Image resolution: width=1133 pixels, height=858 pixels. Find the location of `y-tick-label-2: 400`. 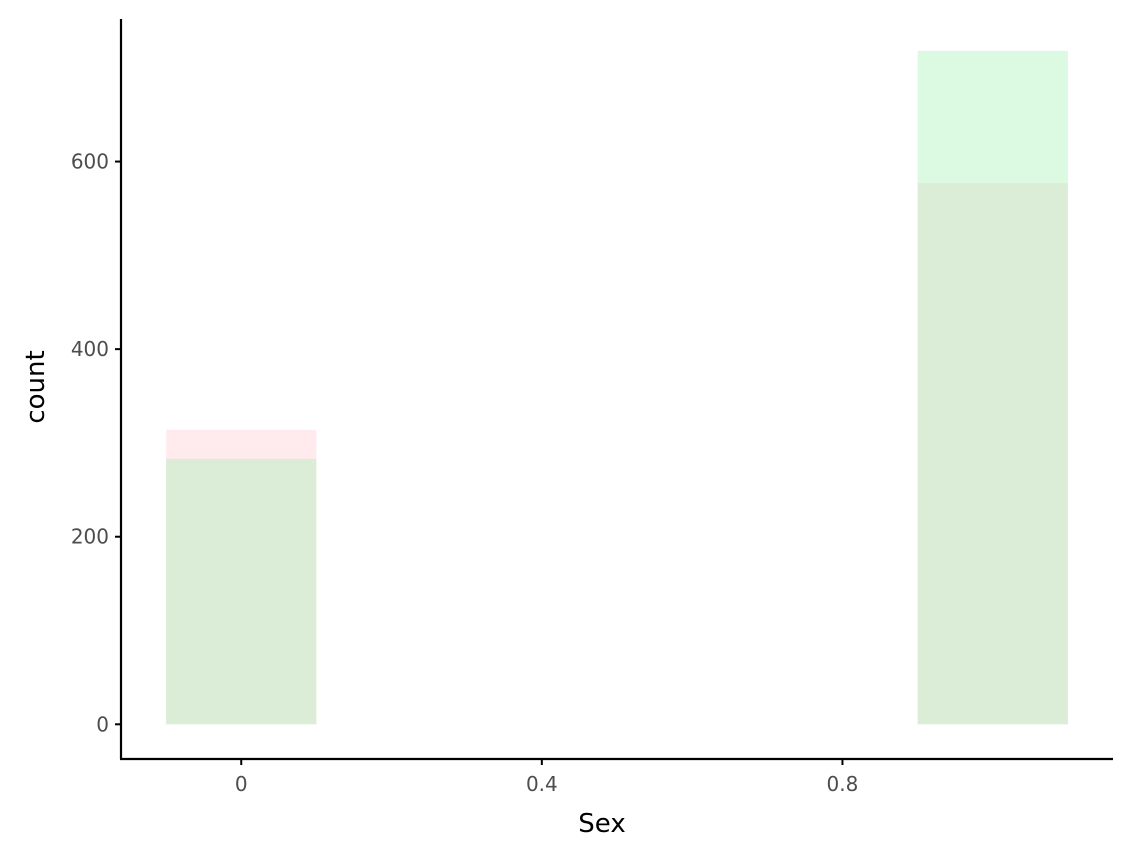

y-tick-label-2: 400 is located at coordinates (90, 349).